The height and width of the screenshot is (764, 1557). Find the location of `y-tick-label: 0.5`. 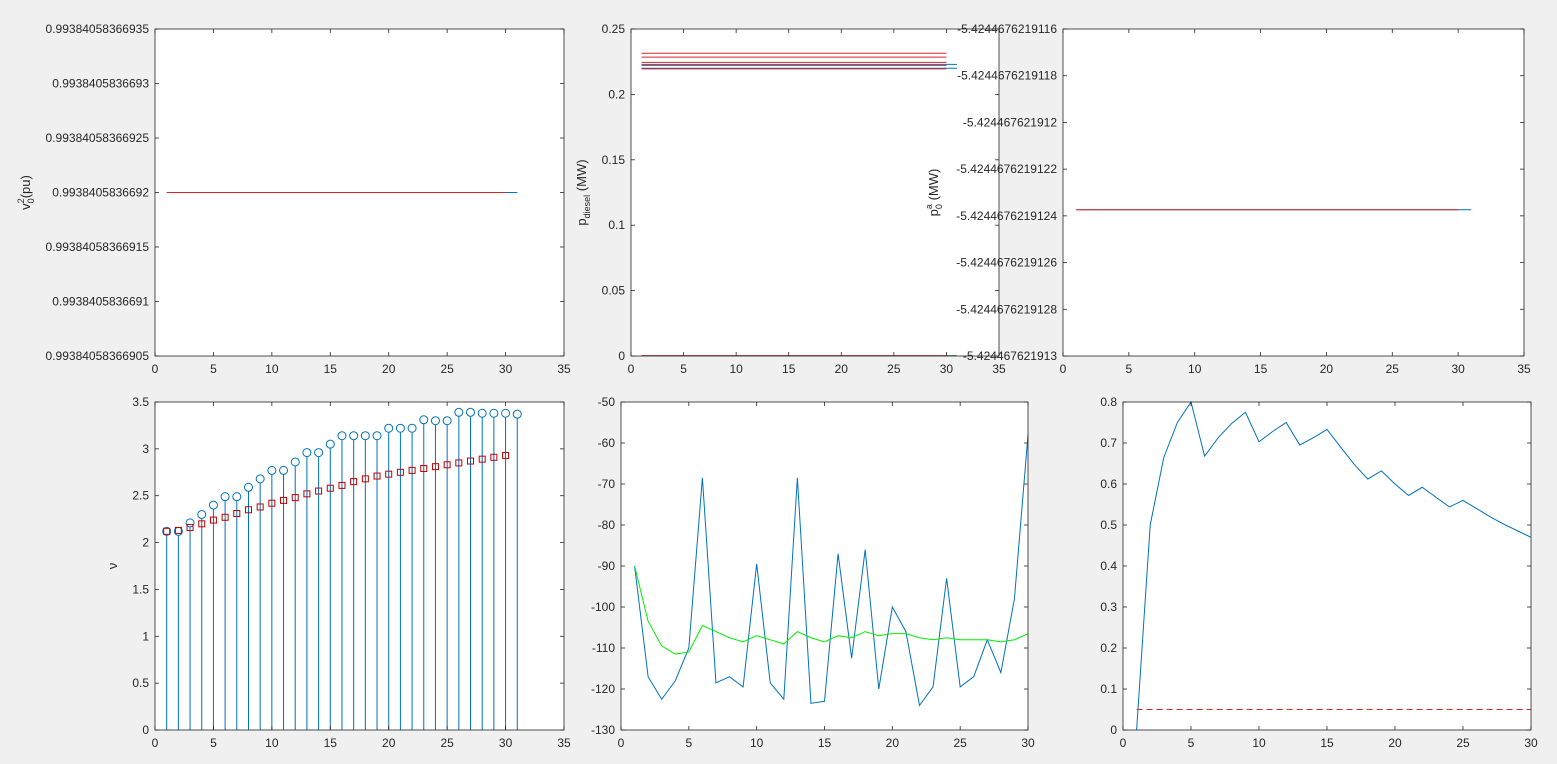

y-tick-label: 0.5 is located at coordinates (1108, 525).